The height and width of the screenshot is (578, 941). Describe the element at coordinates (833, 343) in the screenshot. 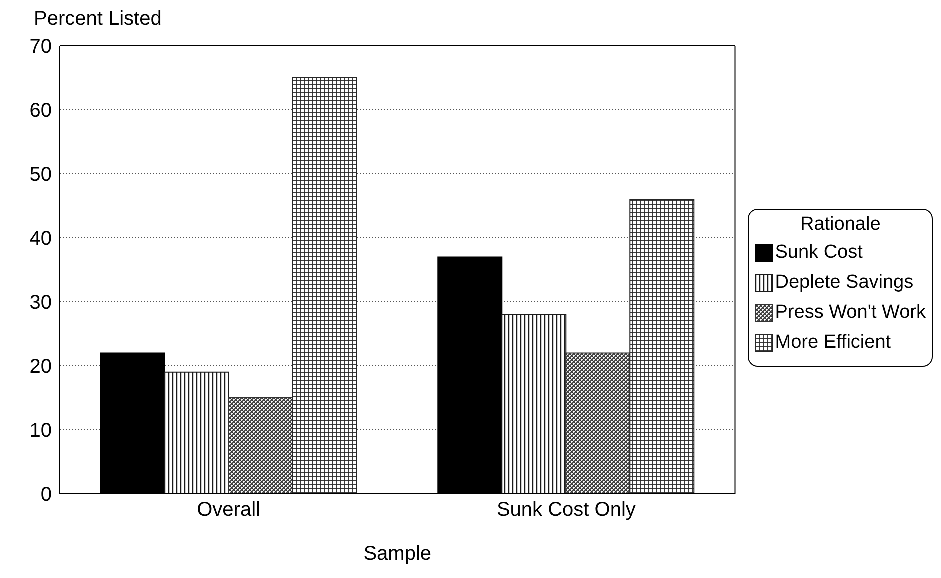

I see `legend-label: More Efficient` at that location.